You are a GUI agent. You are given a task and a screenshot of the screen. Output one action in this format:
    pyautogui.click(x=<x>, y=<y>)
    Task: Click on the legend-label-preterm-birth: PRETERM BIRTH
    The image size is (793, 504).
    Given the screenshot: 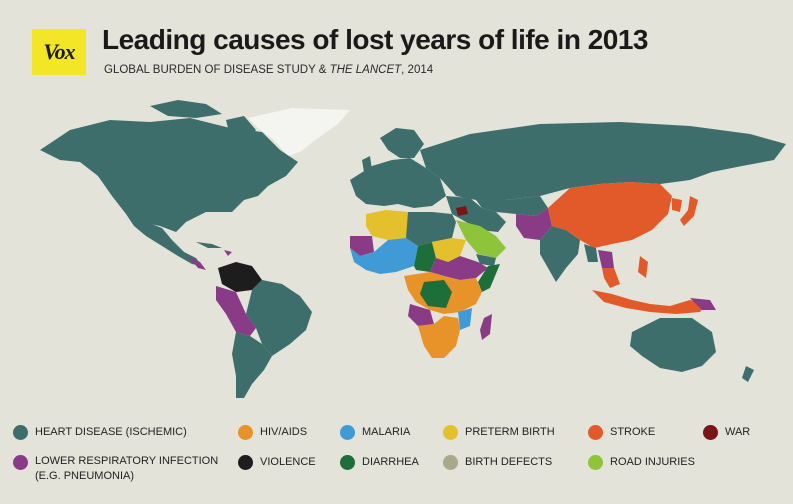 What is the action you would take?
    pyautogui.click(x=510, y=432)
    